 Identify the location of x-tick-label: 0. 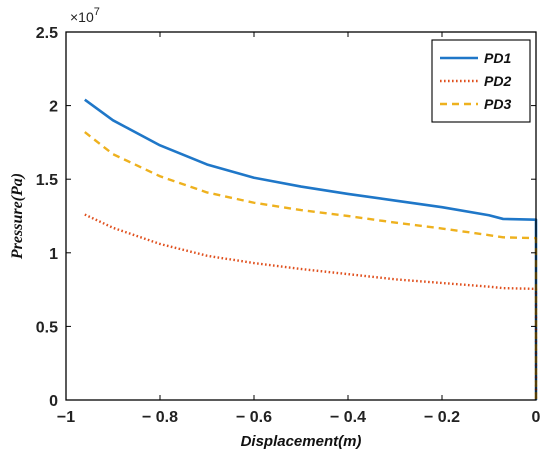
(536, 417).